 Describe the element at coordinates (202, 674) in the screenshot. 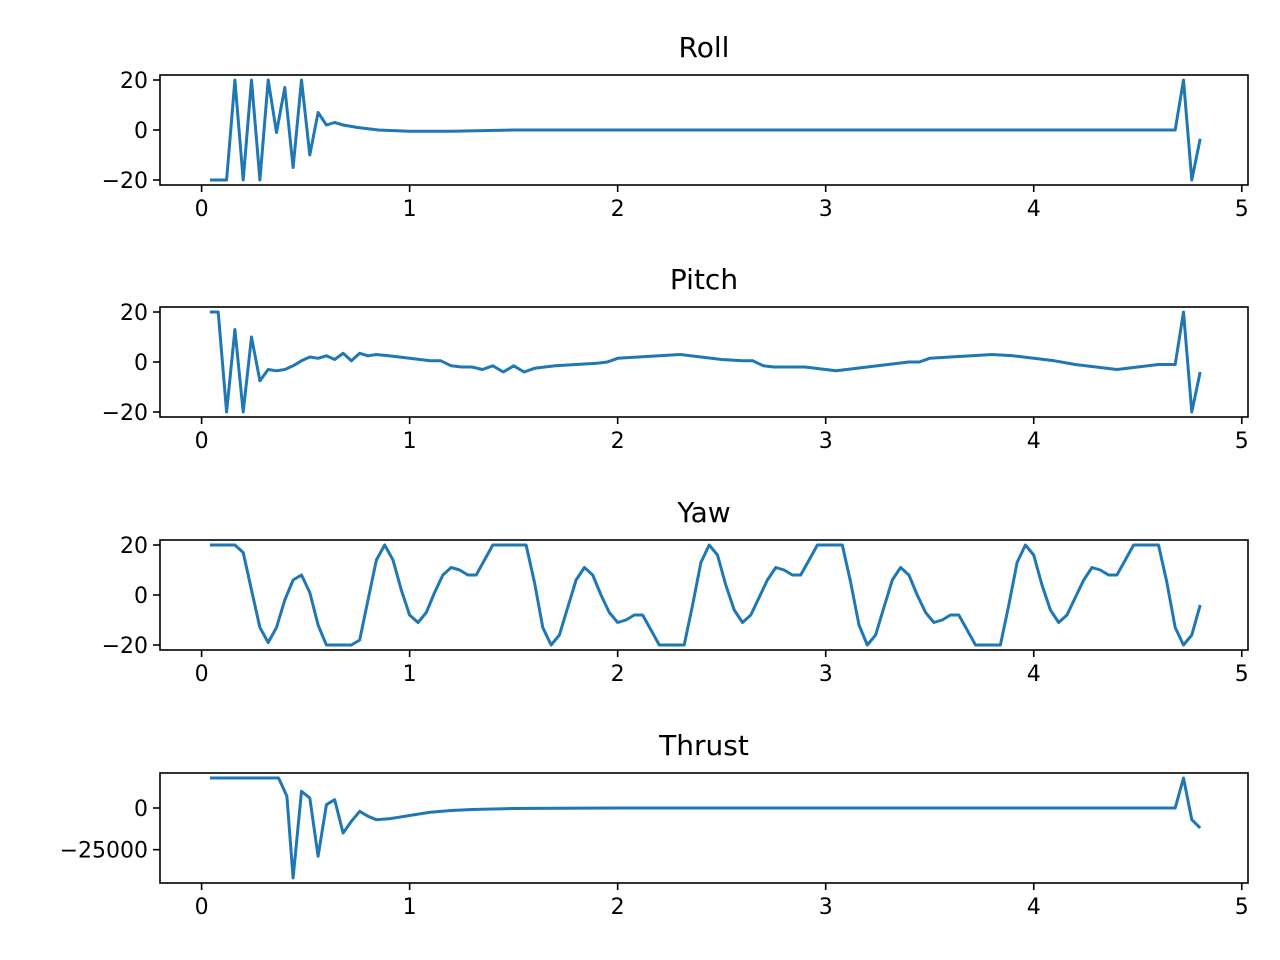

I see `yaw-x-tick-label: 0` at that location.